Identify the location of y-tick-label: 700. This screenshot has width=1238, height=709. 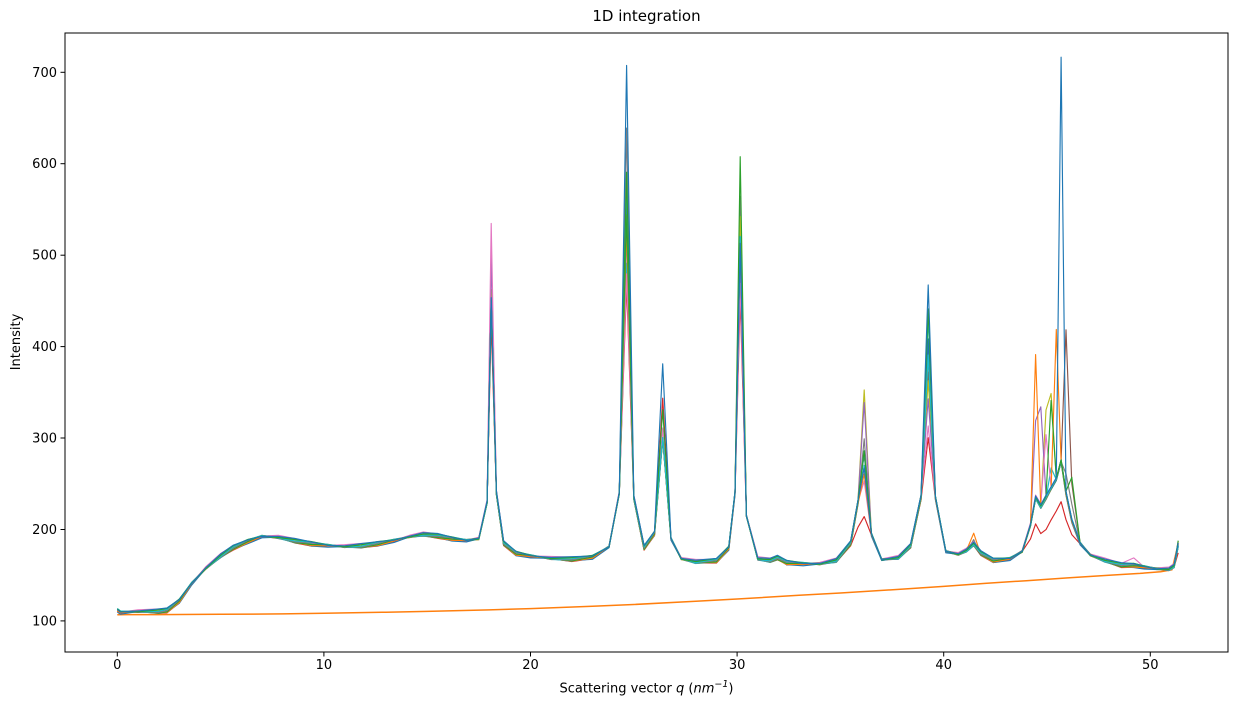
(44, 73).